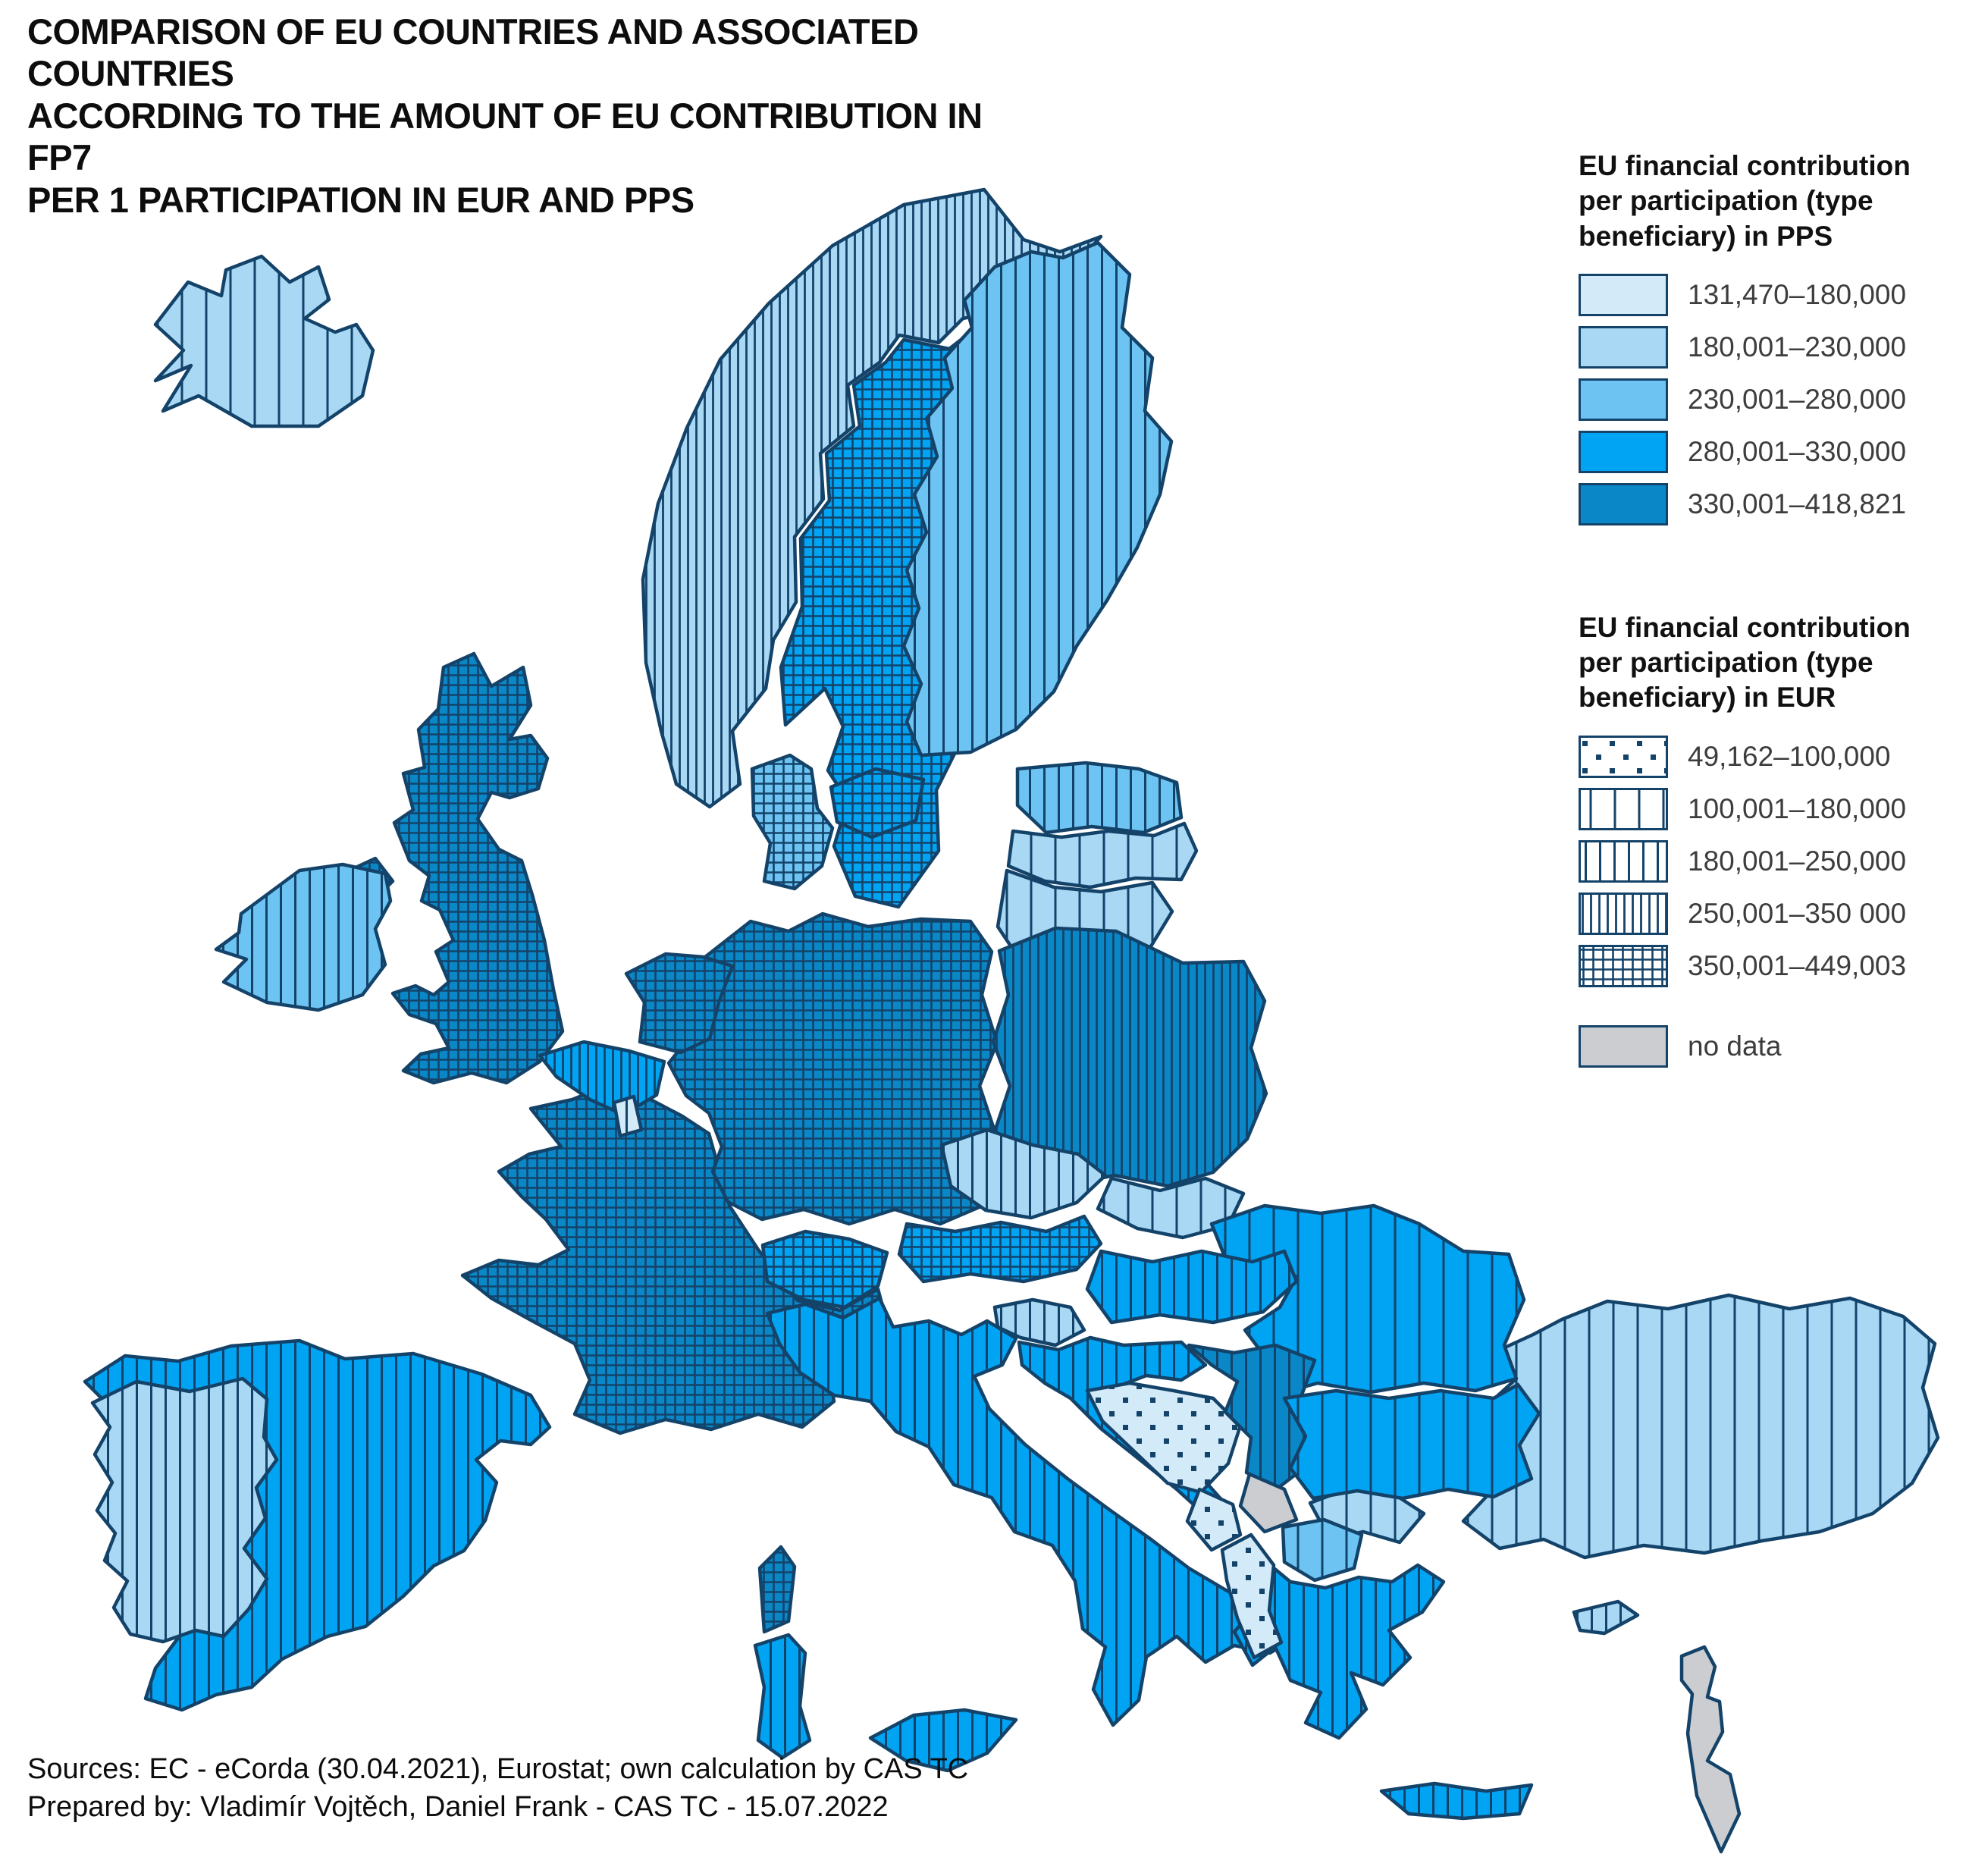  Describe the element at coordinates (360, 199) in the screenshot. I see `map-title-line3: PER 1 PARTICIPATION IN EUR AND PPS` at that location.